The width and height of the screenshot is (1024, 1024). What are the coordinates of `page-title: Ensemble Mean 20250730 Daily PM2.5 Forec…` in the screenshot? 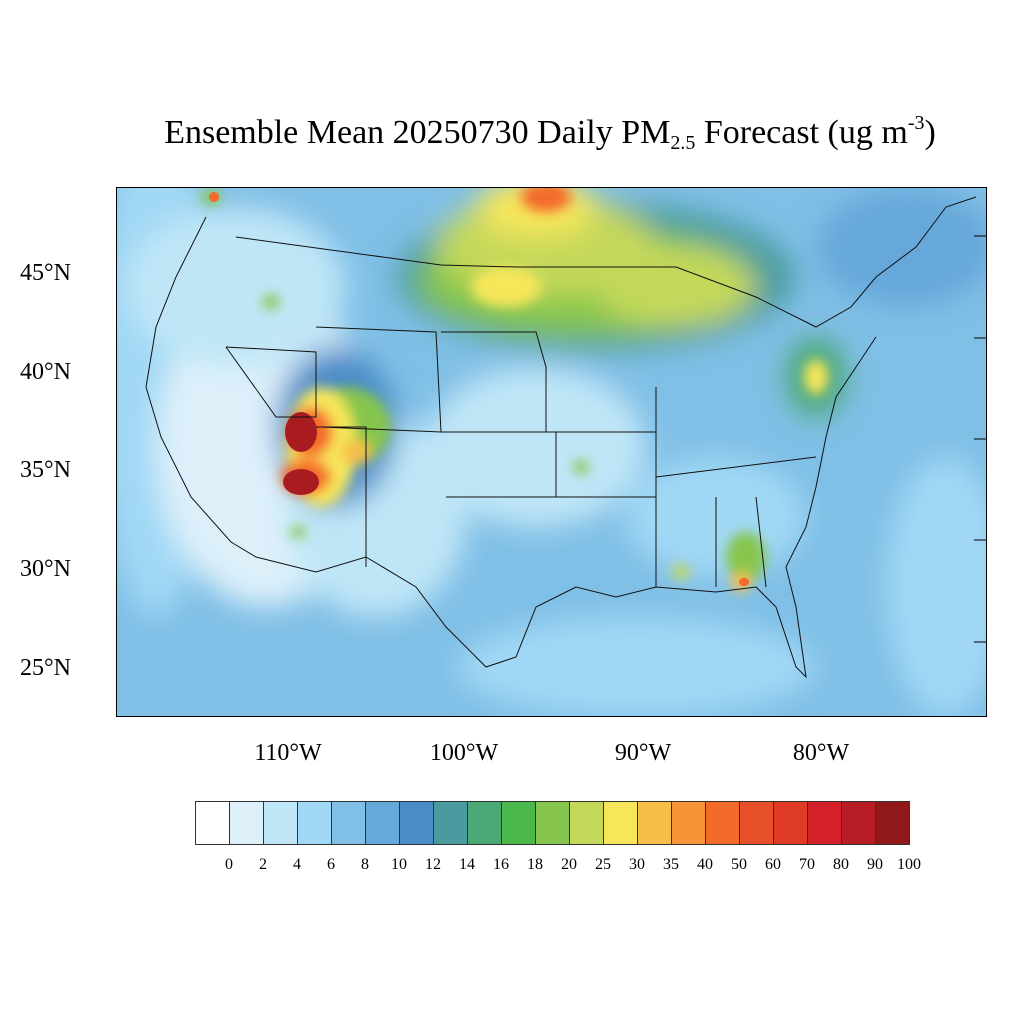 It's located at (512, 133).